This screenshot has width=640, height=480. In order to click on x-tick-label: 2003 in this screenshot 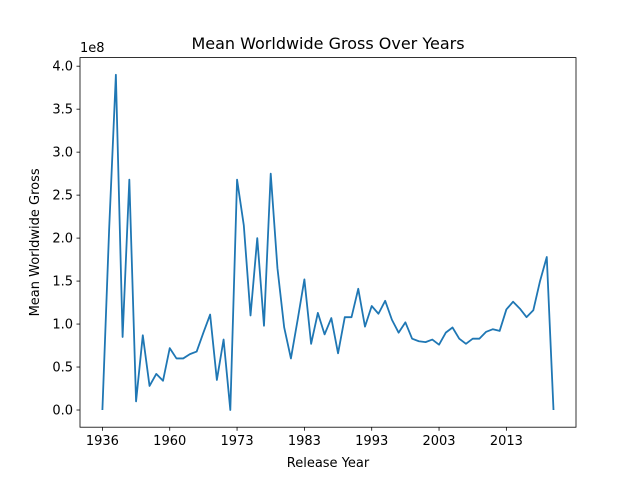, I will do `click(438, 441)`.